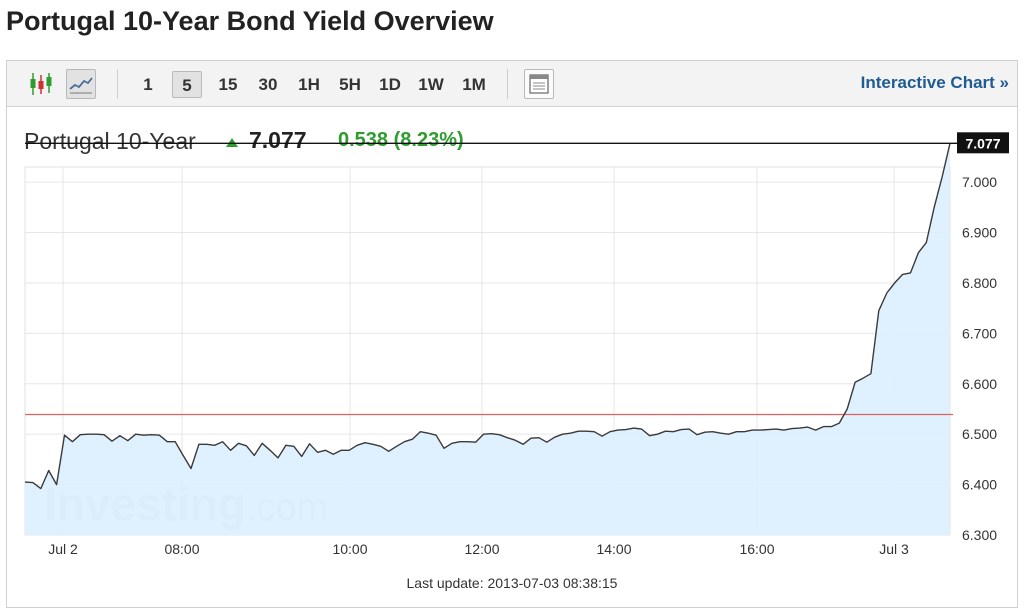 The width and height of the screenshot is (1024, 613). What do you see at coordinates (539, 84) in the screenshot?
I see `table-view-icon` at bounding box center [539, 84].